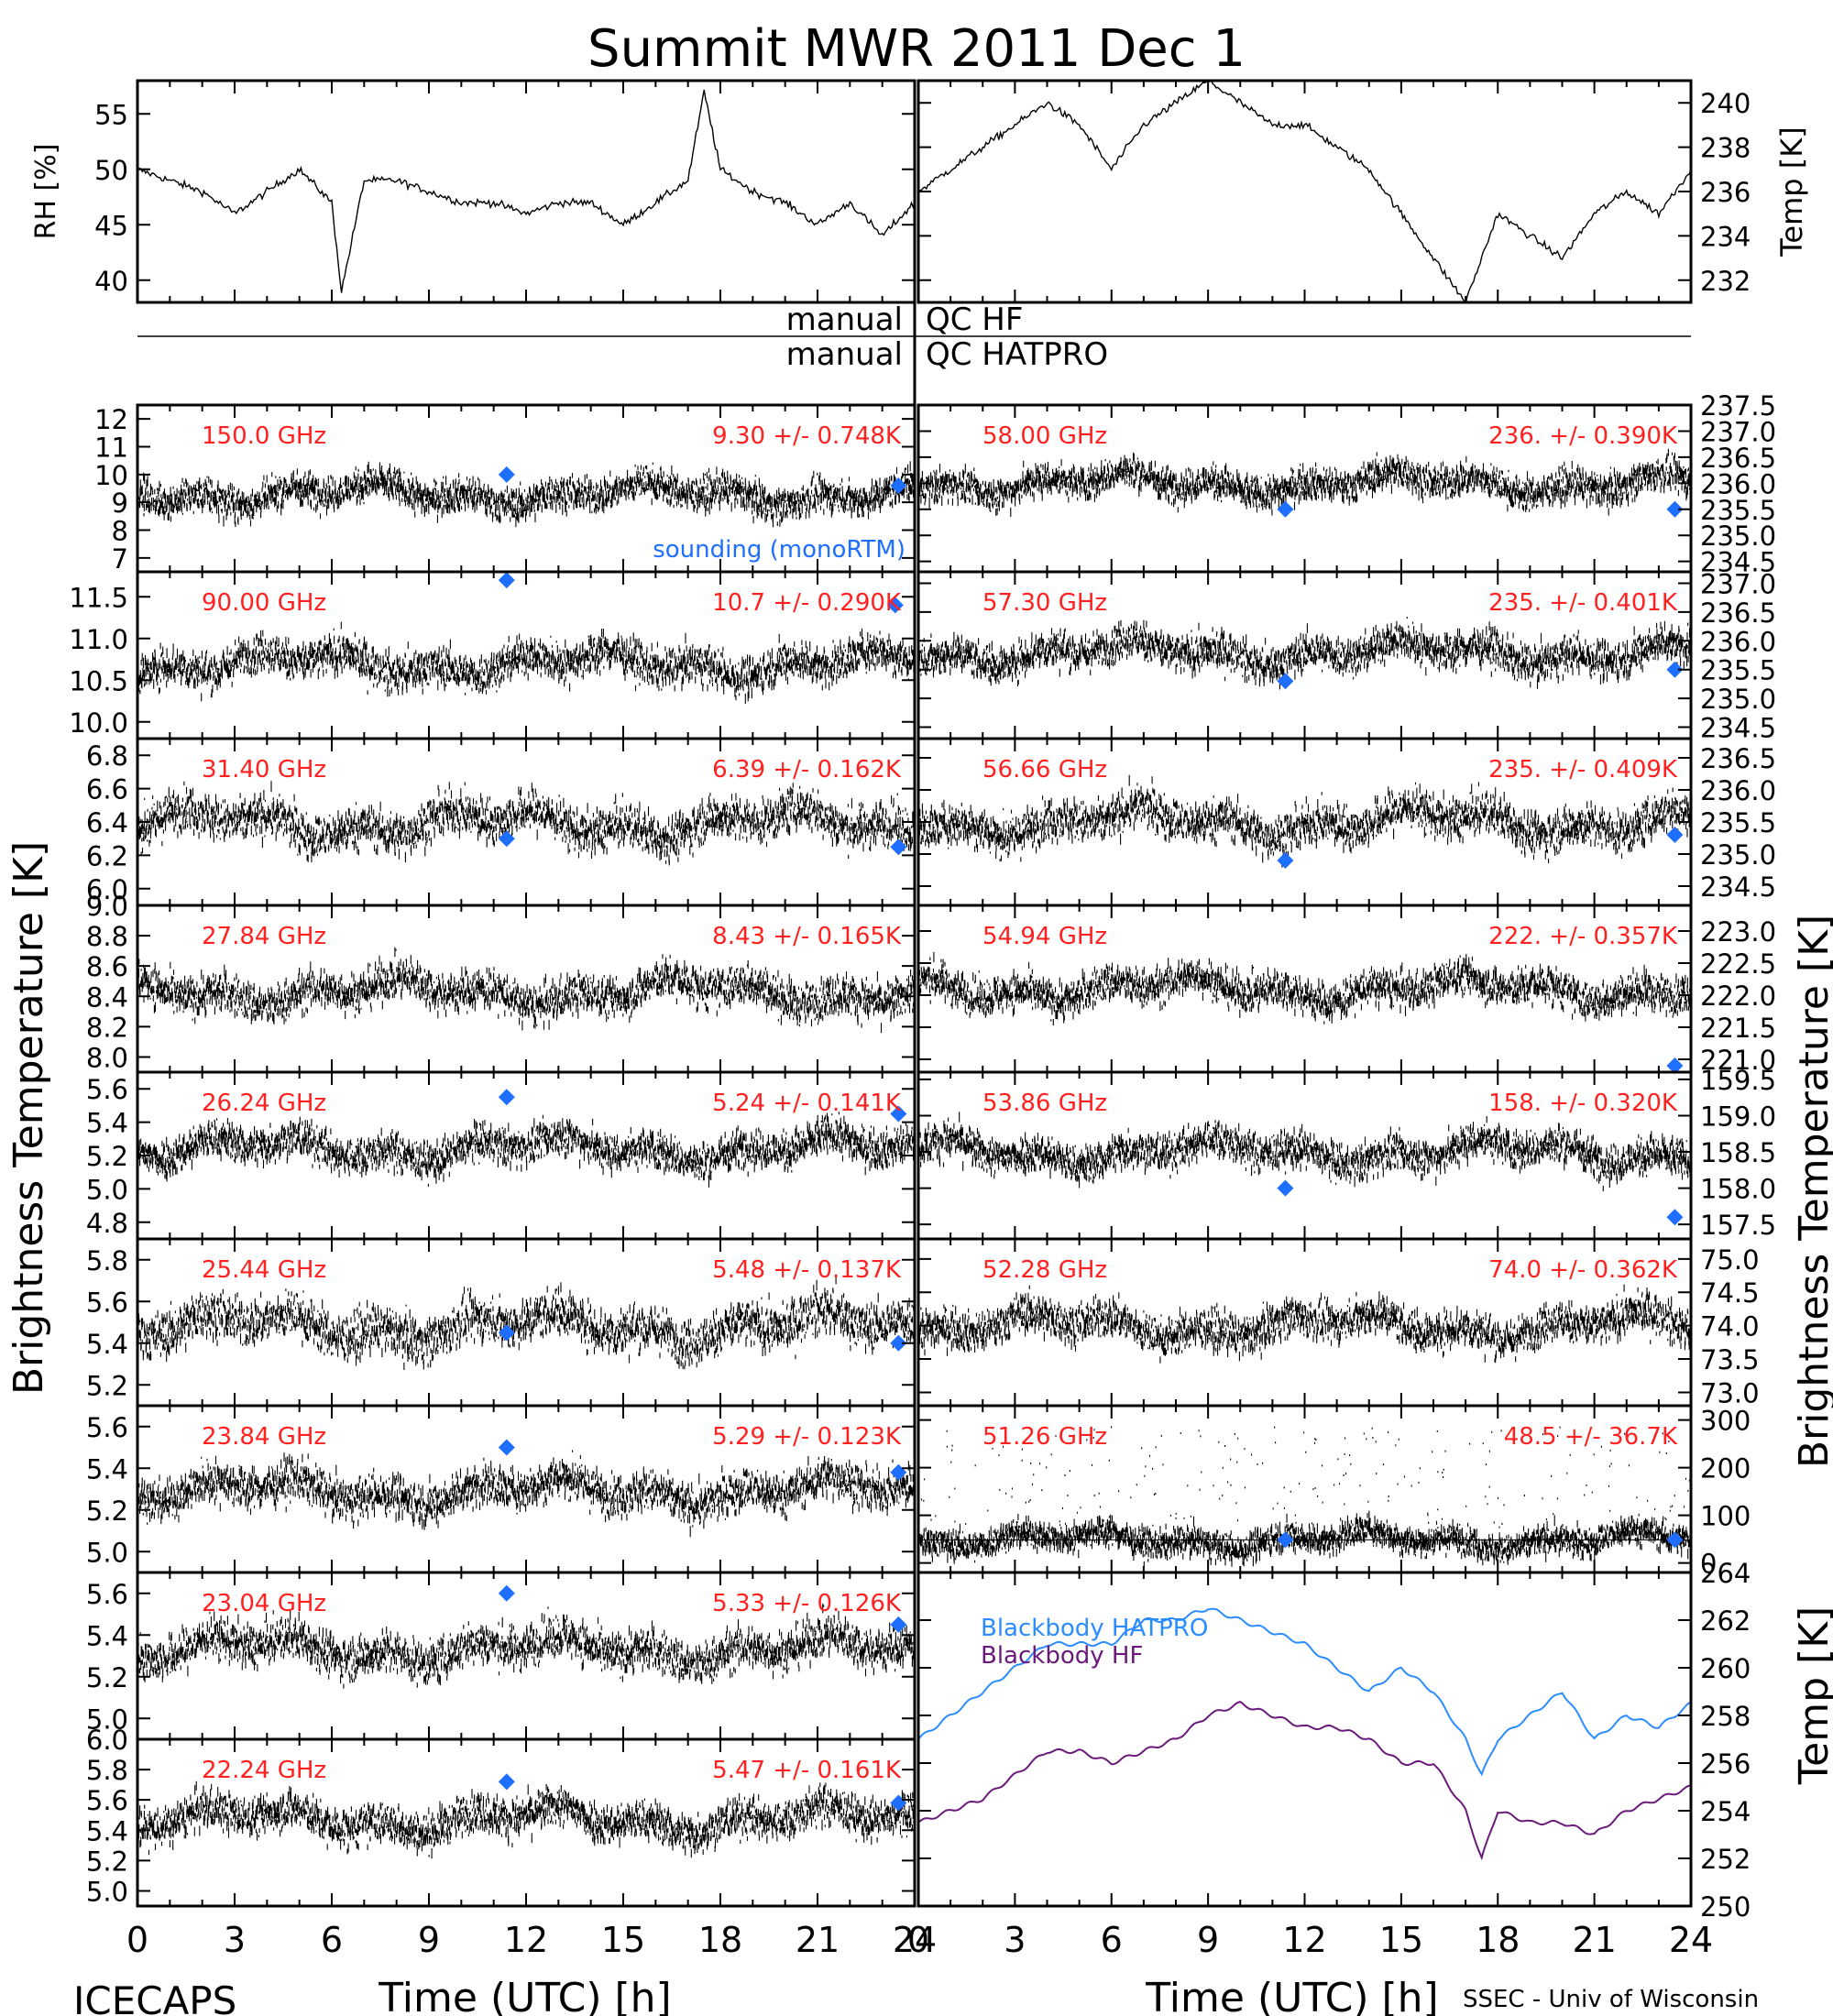 The width and height of the screenshot is (1833, 2016). What do you see at coordinates (1738, 699) in the screenshot?
I see `ch57-ytick-label-1: 235.0` at bounding box center [1738, 699].